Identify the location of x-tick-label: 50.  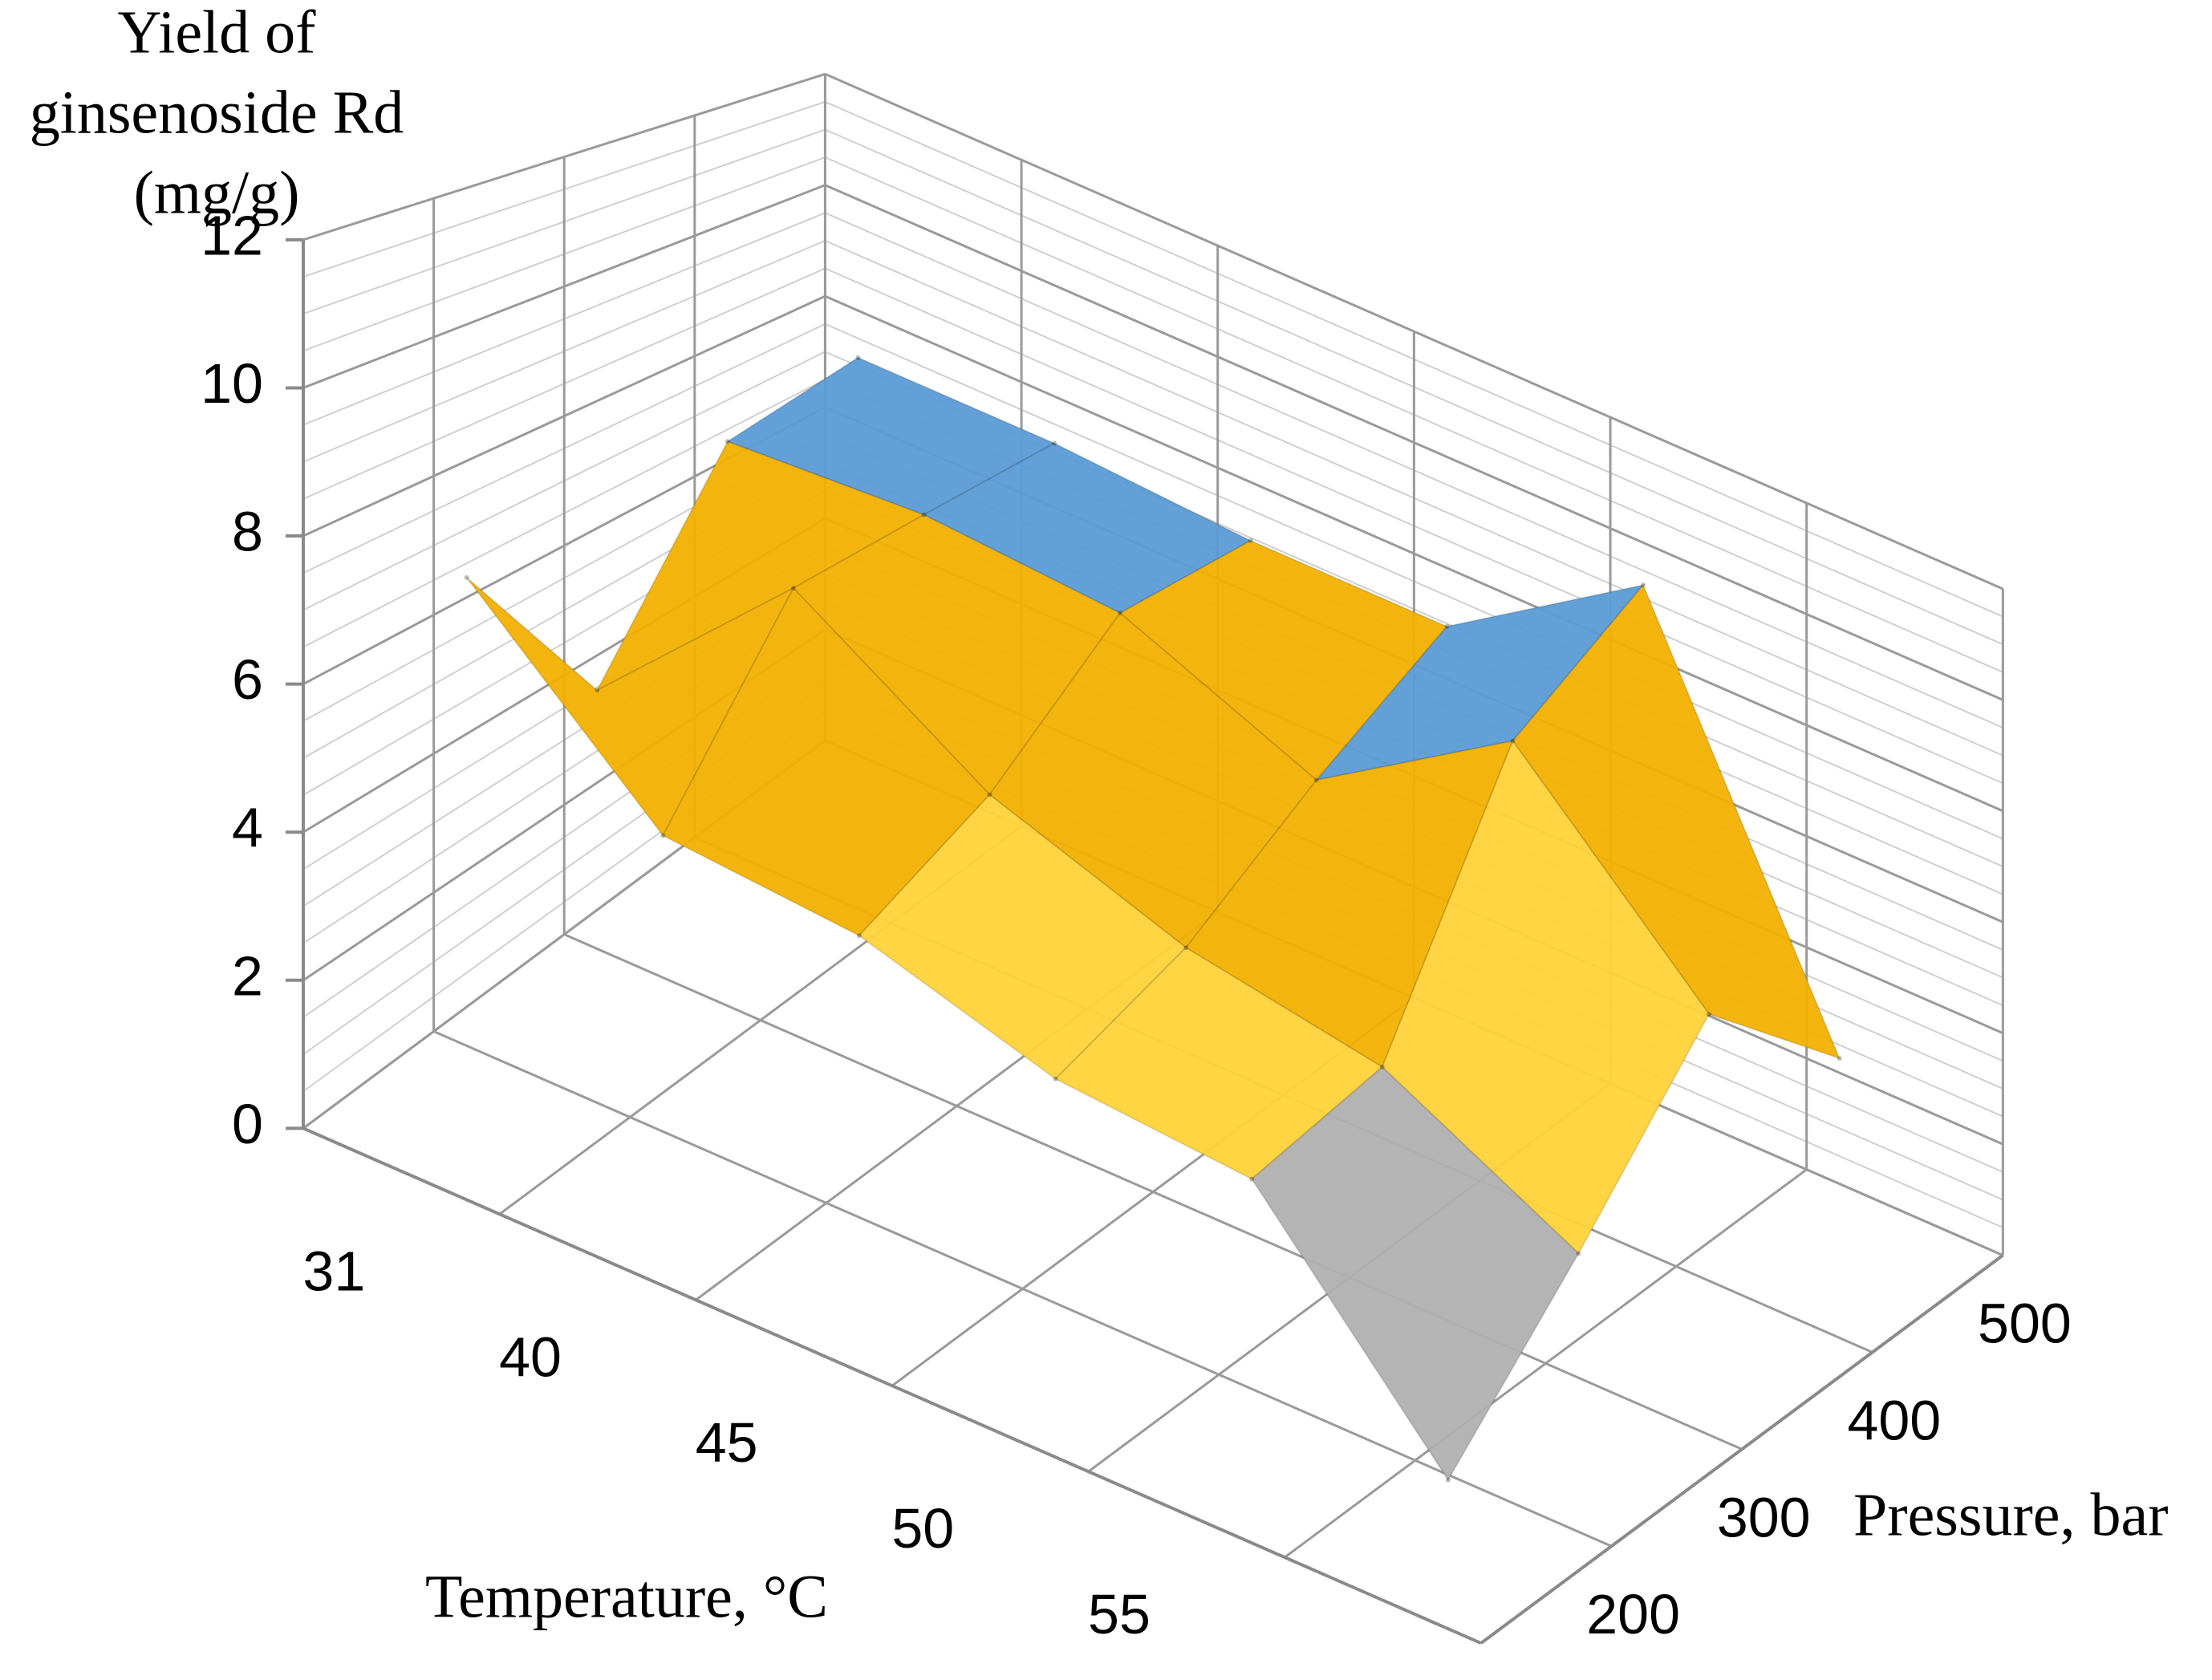
(922, 1528).